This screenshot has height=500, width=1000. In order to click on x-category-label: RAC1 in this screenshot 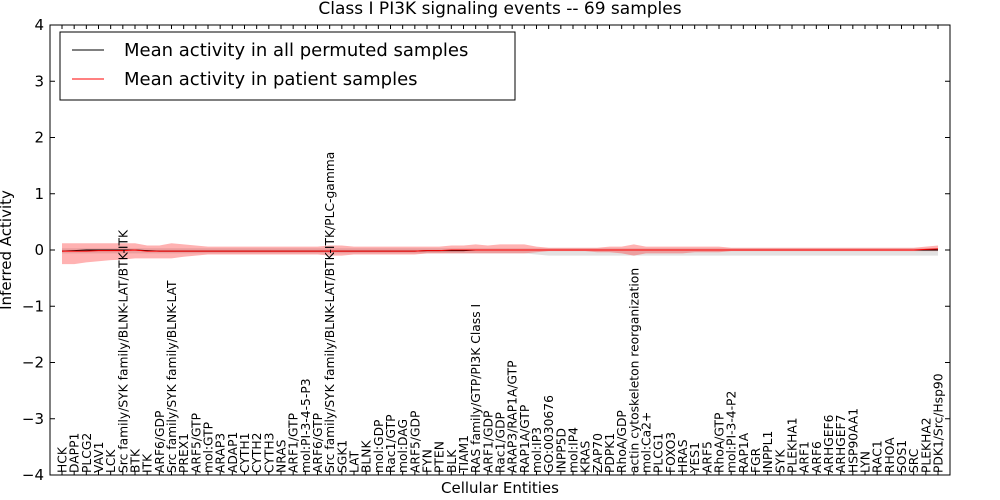, I will do `click(878, 456)`.